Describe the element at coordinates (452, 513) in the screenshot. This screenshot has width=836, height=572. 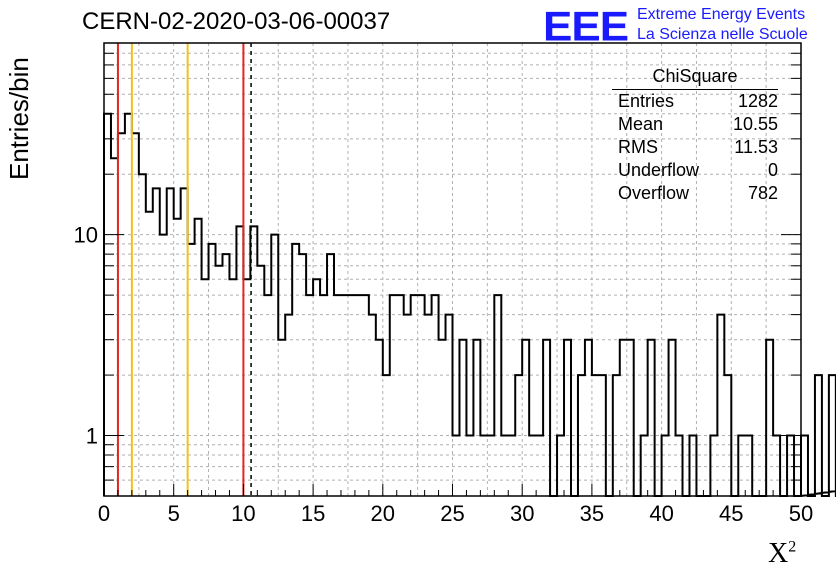
I see `x-tick-label: 25` at that location.